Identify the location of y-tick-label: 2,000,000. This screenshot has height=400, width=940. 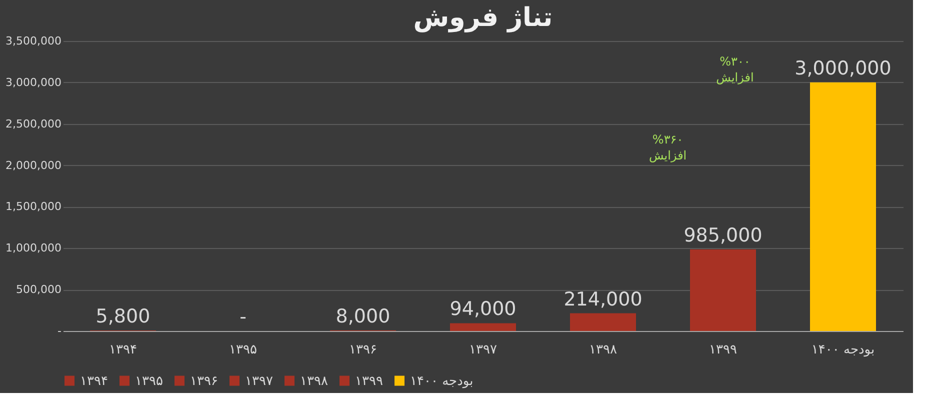
(34, 165).